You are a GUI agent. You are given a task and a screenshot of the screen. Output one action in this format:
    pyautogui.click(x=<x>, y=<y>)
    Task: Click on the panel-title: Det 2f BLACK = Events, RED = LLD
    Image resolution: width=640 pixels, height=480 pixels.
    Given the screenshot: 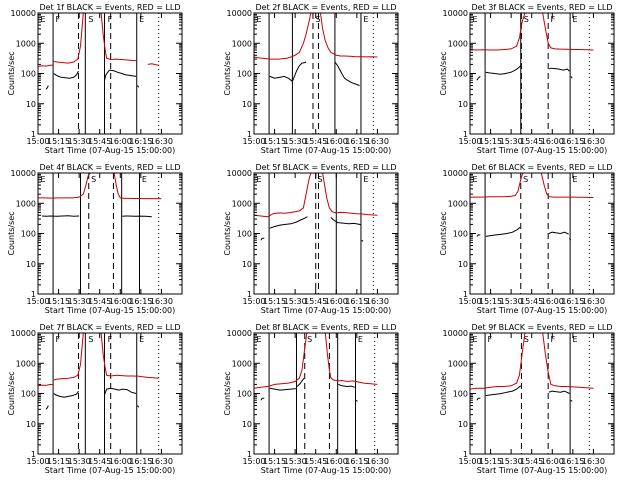 What is the action you would take?
    pyautogui.click(x=325, y=7)
    